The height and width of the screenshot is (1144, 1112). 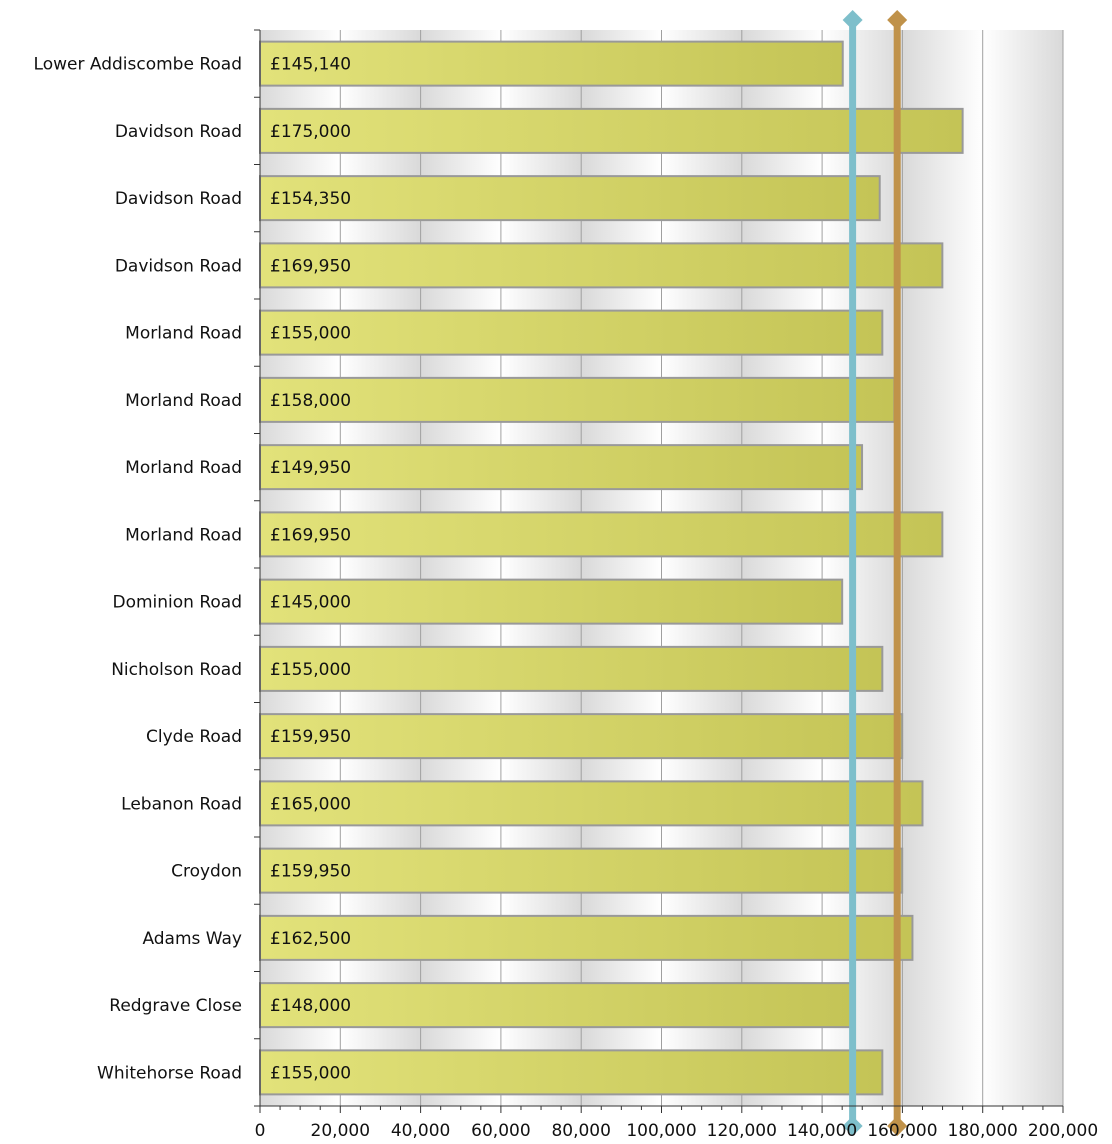 What do you see at coordinates (420, 1131) in the screenshot?
I see `x-tick-label: 40,000` at bounding box center [420, 1131].